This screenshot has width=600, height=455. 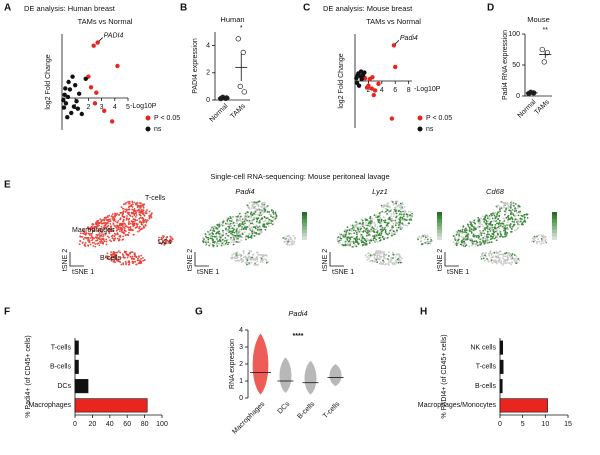 I want to click on bar, so click(x=501, y=347).